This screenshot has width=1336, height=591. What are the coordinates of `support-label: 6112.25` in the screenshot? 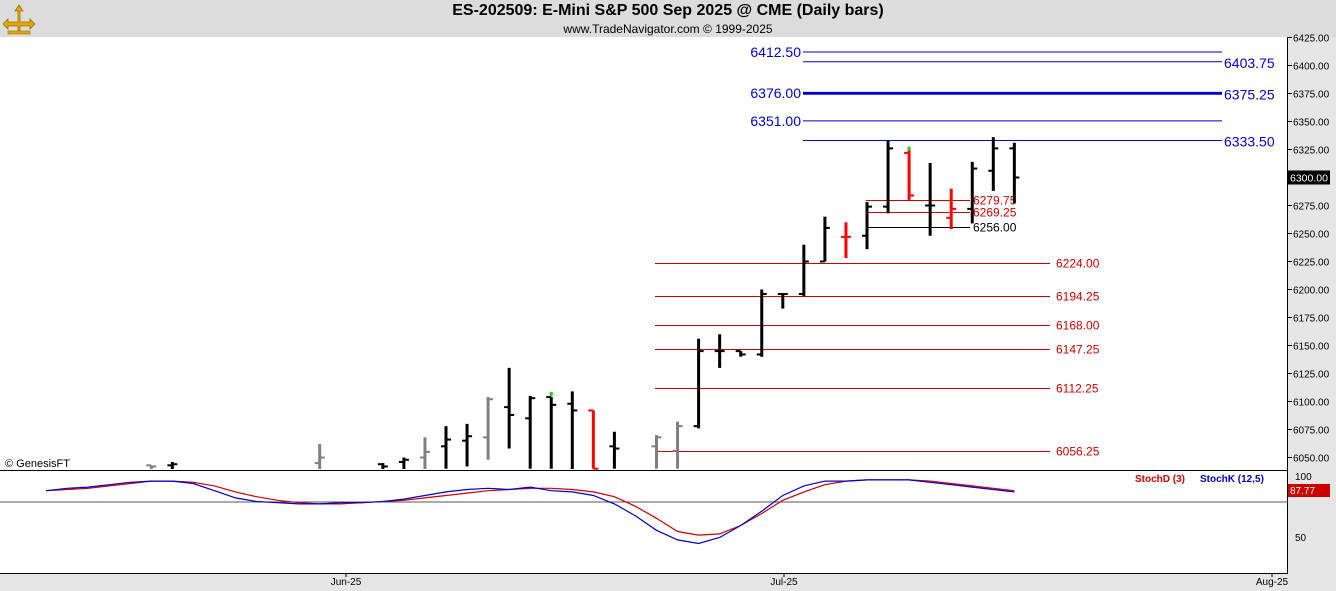 It's located at (1077, 389).